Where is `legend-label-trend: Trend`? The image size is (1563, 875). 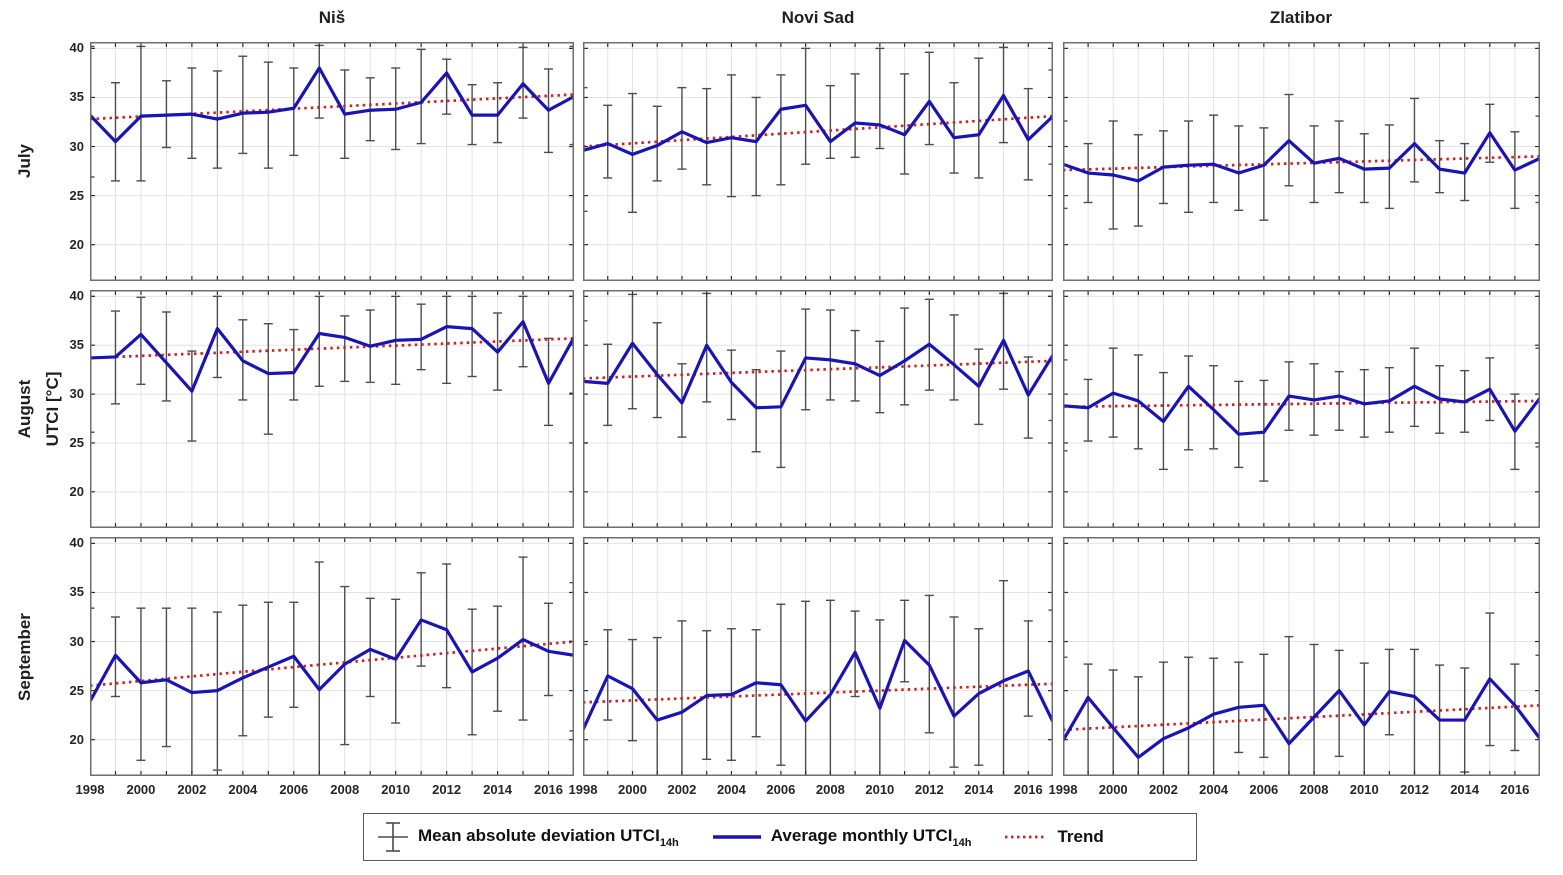
legend-label-trend: Trend is located at coordinates (1080, 836).